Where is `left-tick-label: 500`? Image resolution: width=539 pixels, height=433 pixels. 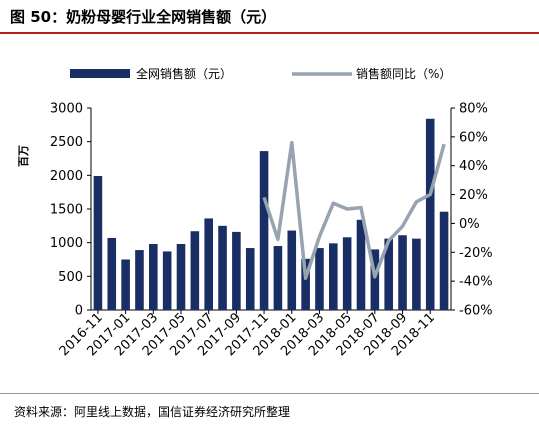
left-tick-label: 500 is located at coordinates (70, 277).